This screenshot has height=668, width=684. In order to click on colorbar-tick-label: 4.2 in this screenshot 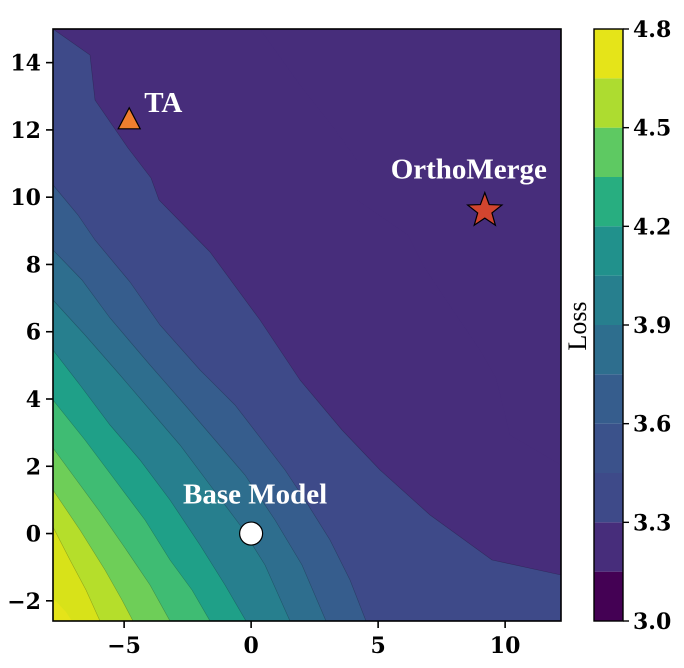, I will do `click(652, 227)`.